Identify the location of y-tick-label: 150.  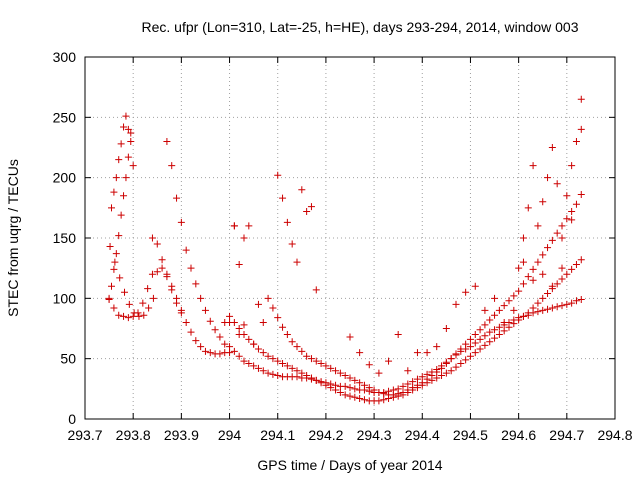
(65, 238).